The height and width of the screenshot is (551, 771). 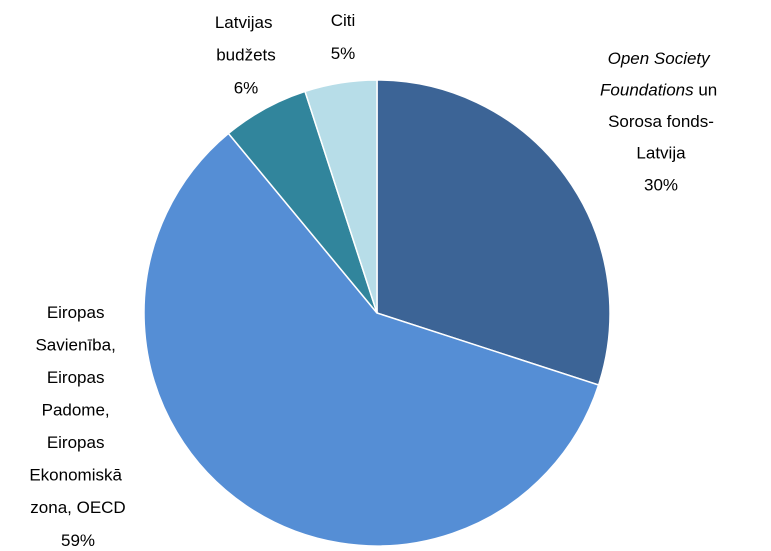 I want to click on label-line: Foundations un, so click(x=661, y=90).